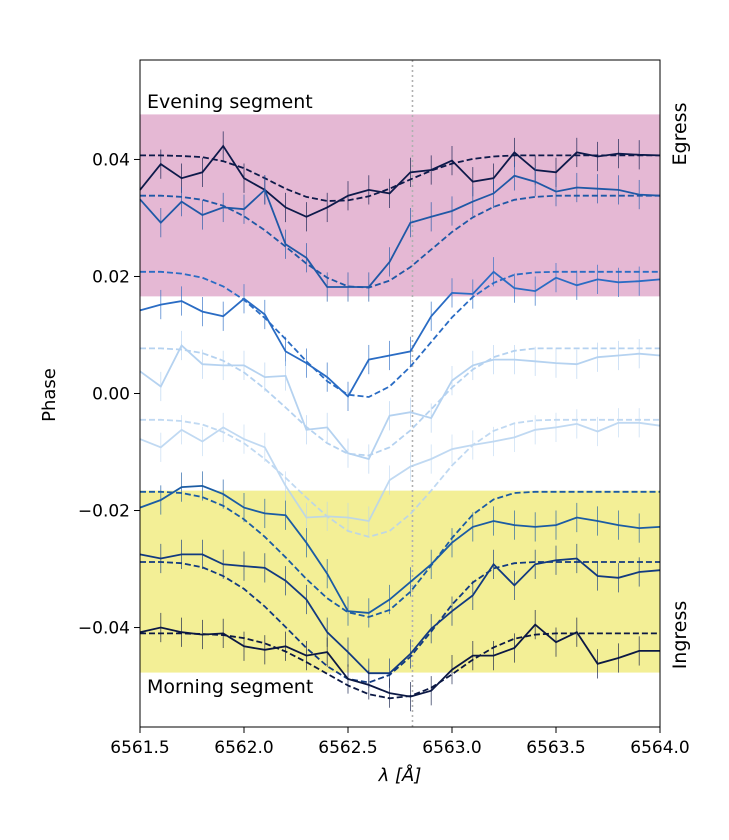 This screenshot has width=729, height=840. I want to click on y-tick-label: −0.04, so click(104, 629).